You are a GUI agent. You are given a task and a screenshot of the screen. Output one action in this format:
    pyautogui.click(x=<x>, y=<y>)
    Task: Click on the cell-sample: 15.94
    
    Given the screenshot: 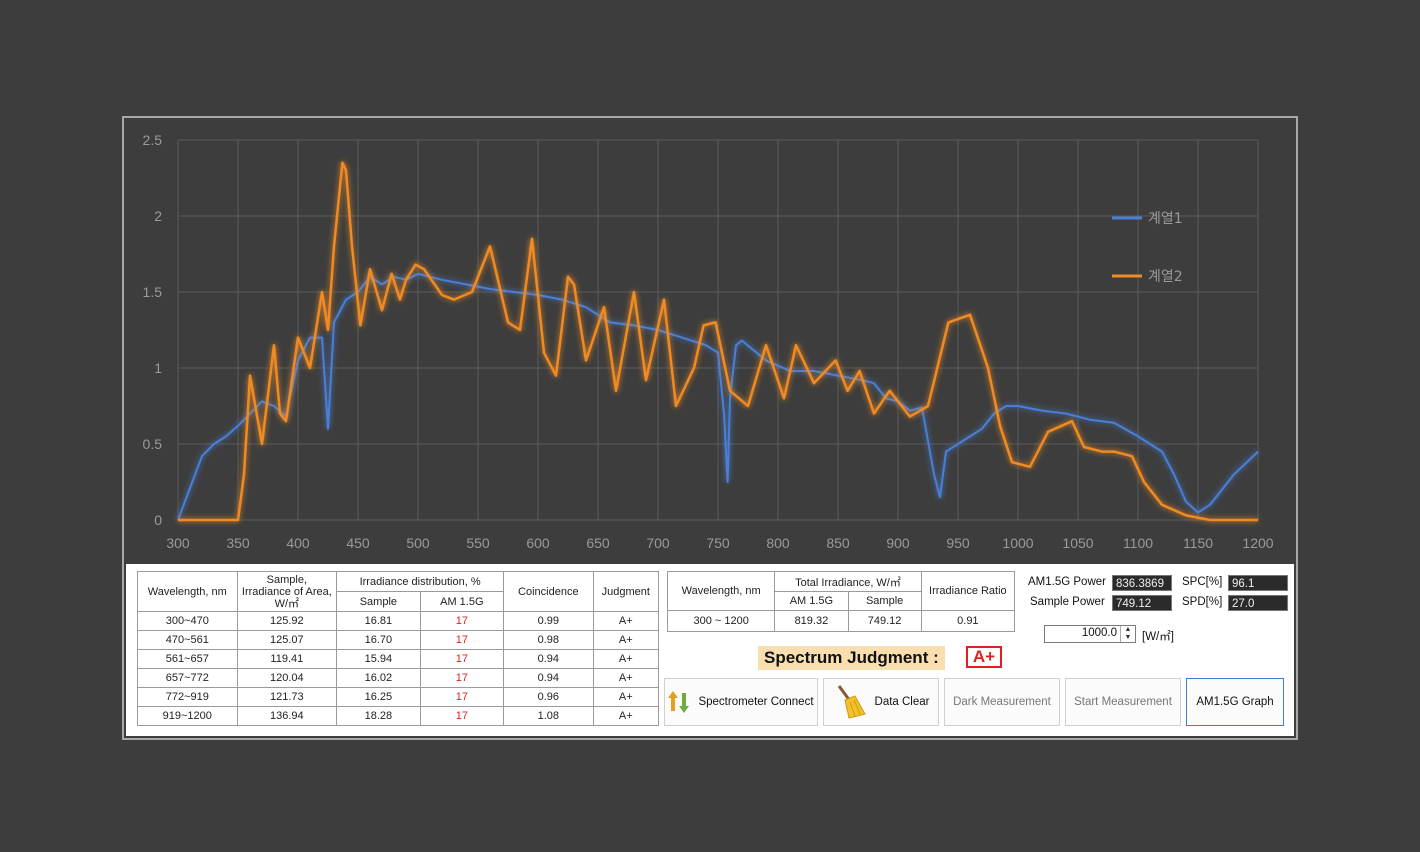 What is the action you would take?
    pyautogui.click(x=378, y=659)
    